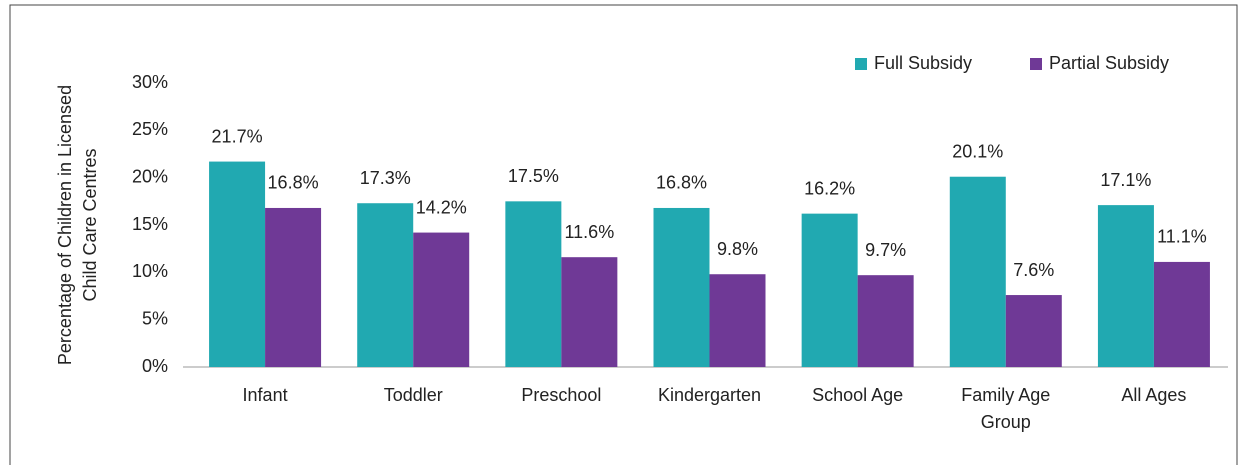 The width and height of the screenshot is (1247, 465). Describe the element at coordinates (65, 225) in the screenshot. I see `y-axis-label: Percentage of Children in Licensed` at that location.